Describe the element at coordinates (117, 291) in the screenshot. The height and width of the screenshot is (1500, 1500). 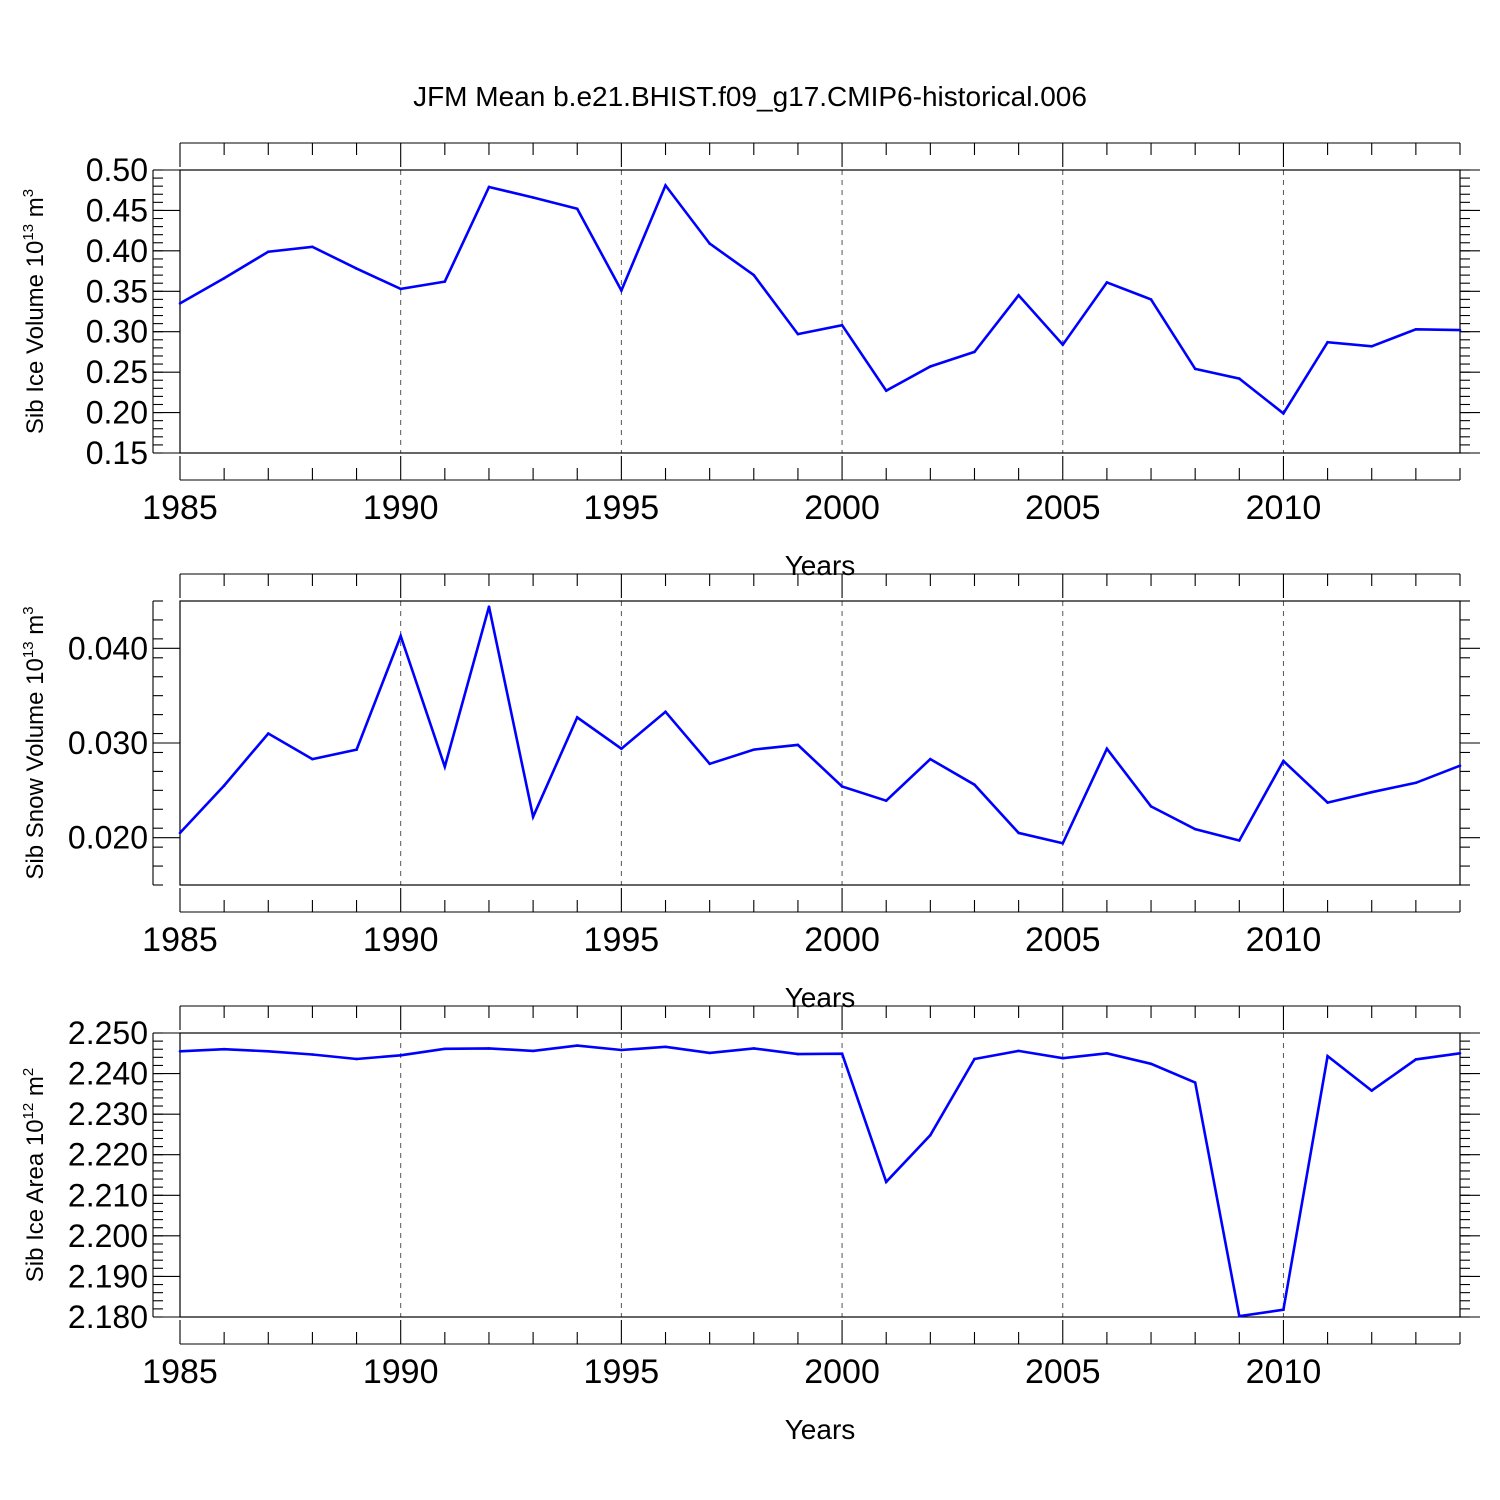
I see `y-tick-label: 0.35` at that location.